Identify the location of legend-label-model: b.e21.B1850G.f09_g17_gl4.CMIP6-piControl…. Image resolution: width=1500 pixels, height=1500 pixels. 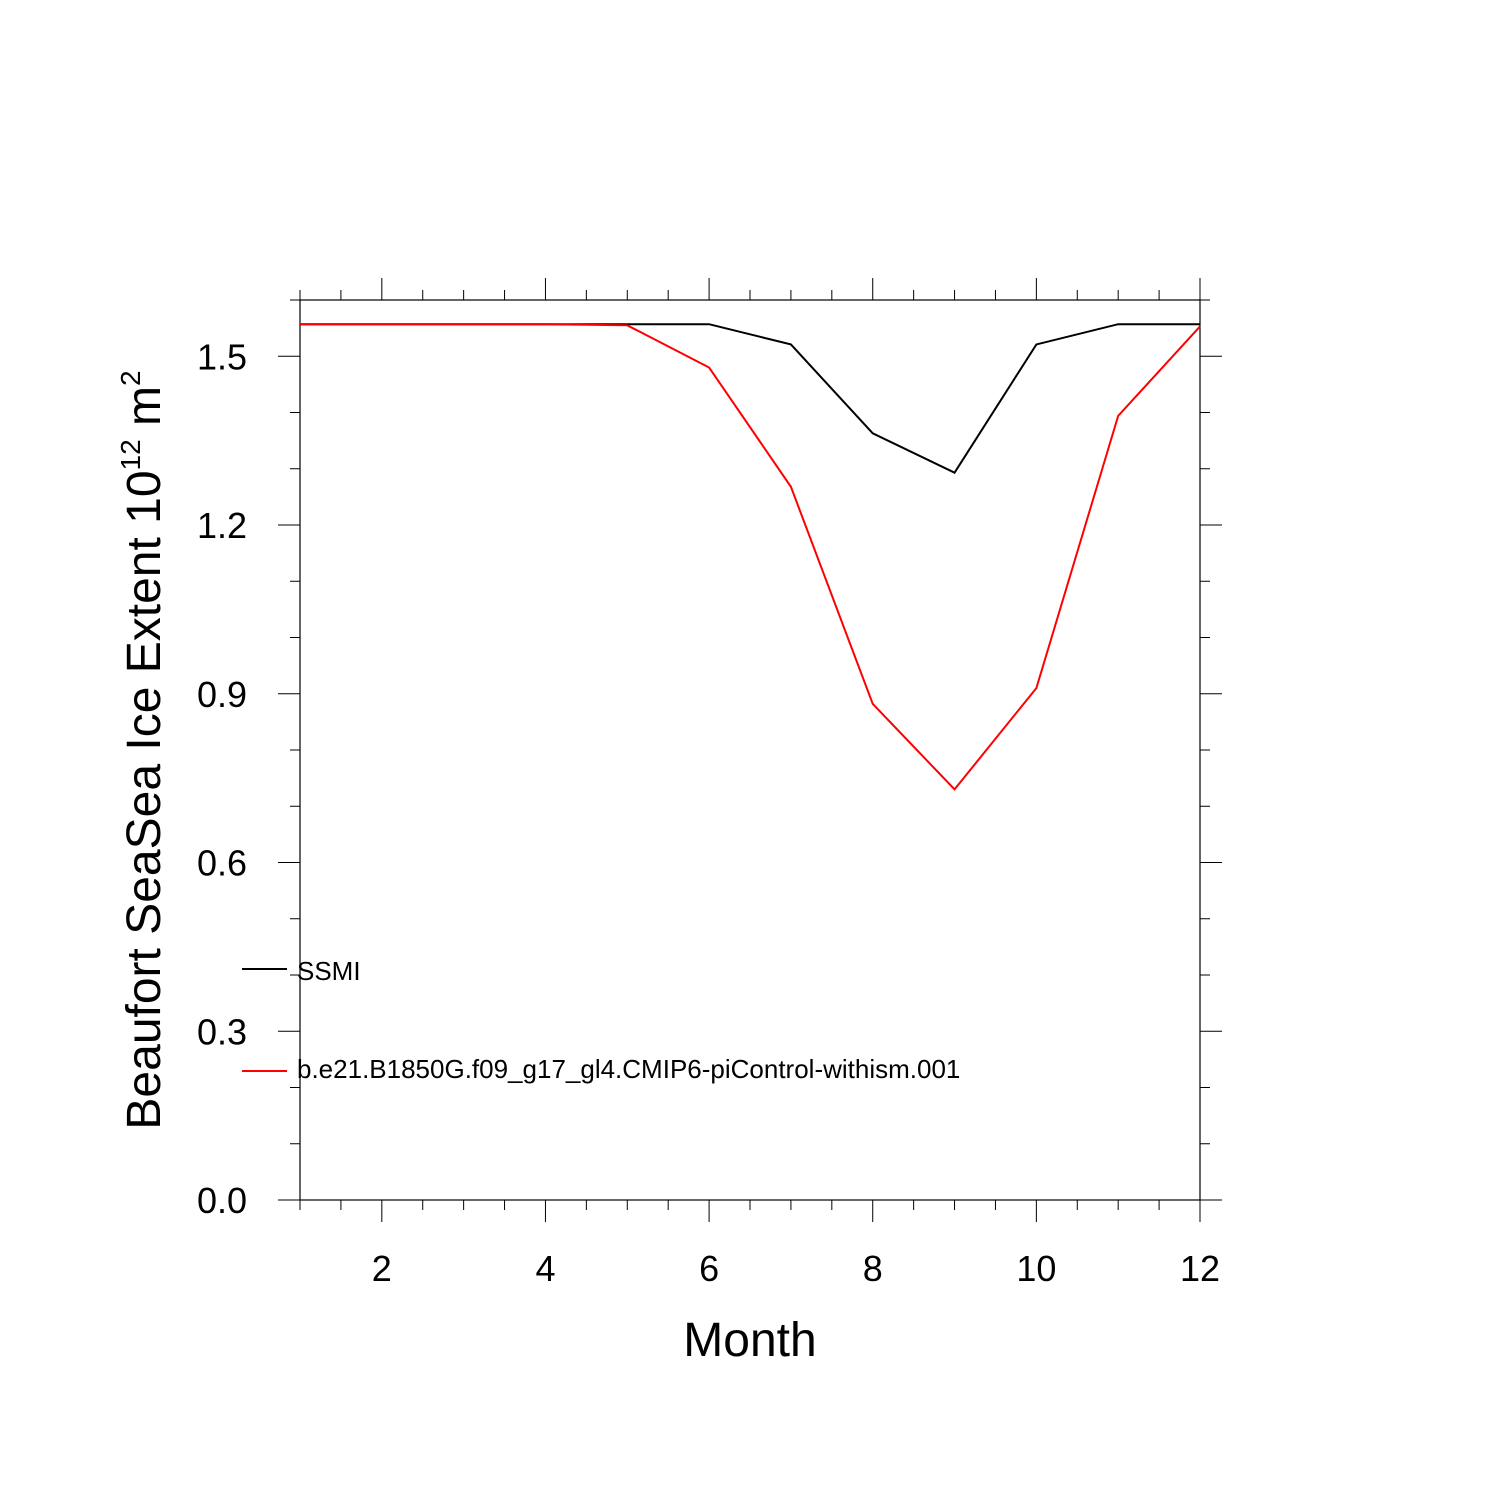
(628, 1069).